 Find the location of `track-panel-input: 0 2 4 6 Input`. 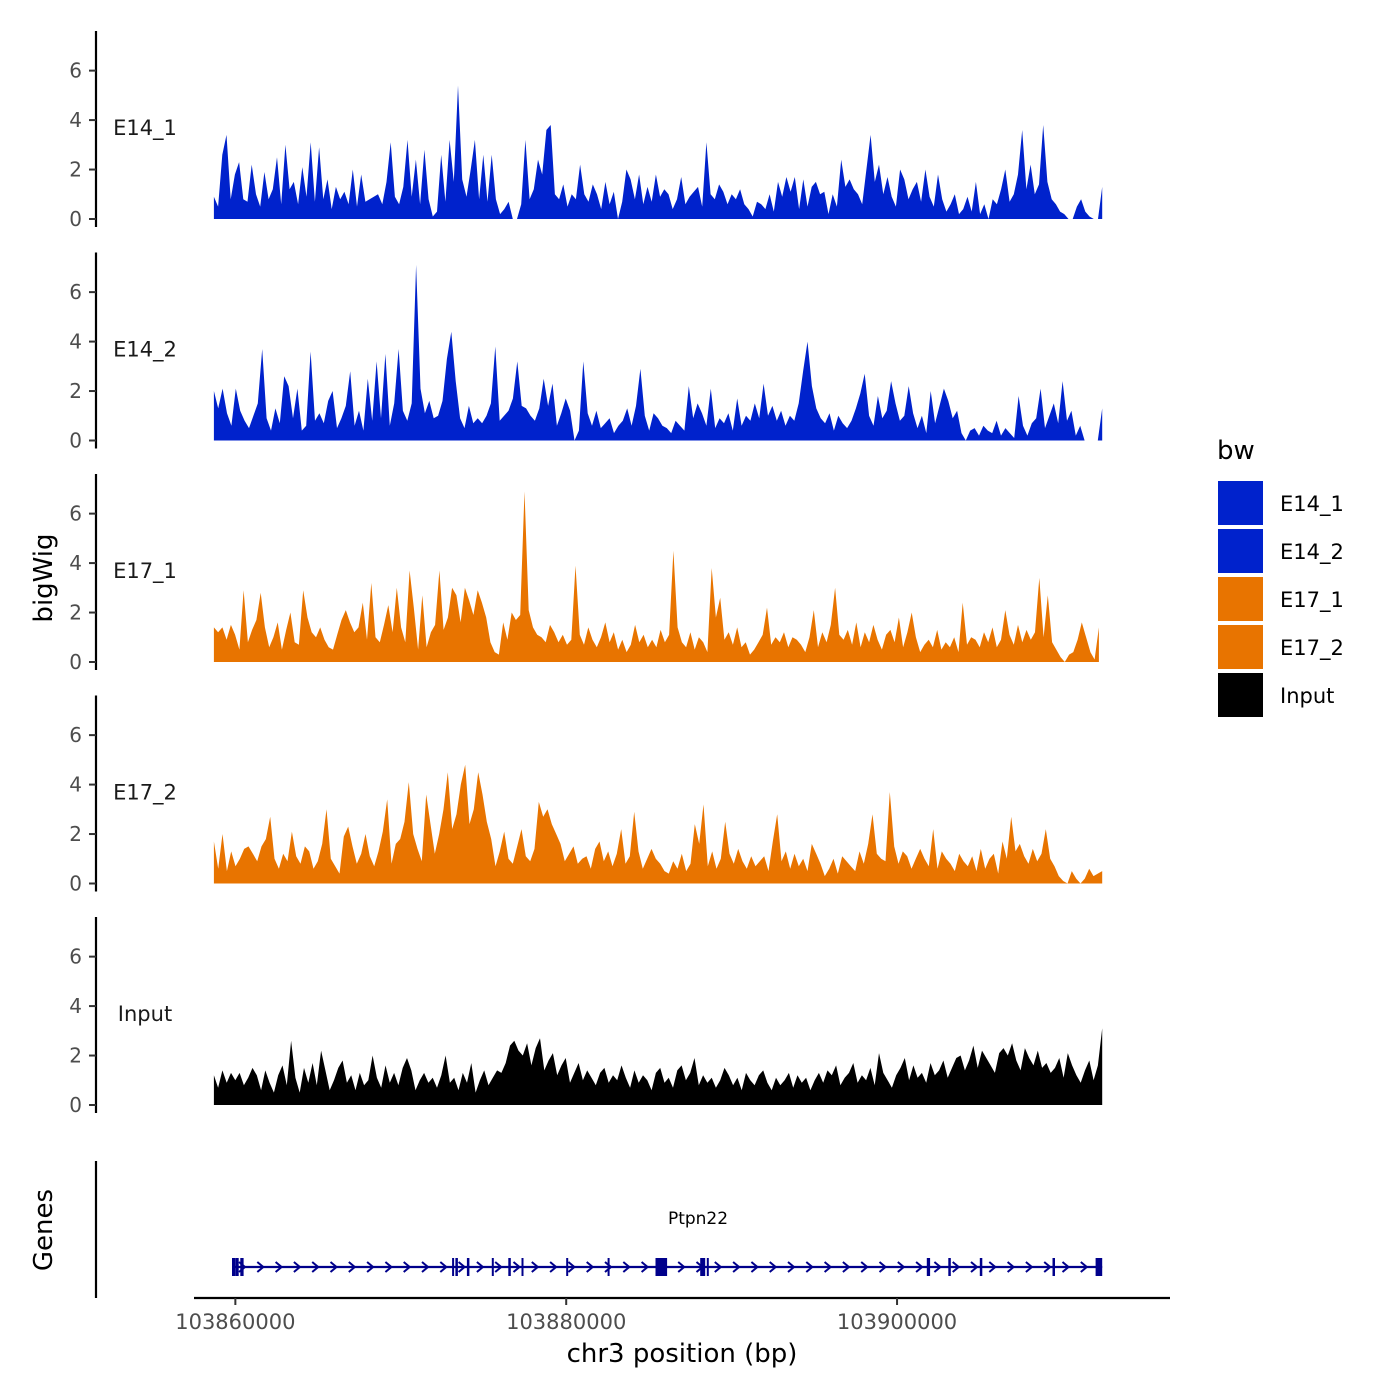

track-panel-input: 0 2 4 6 Input is located at coordinates (586, 1017).